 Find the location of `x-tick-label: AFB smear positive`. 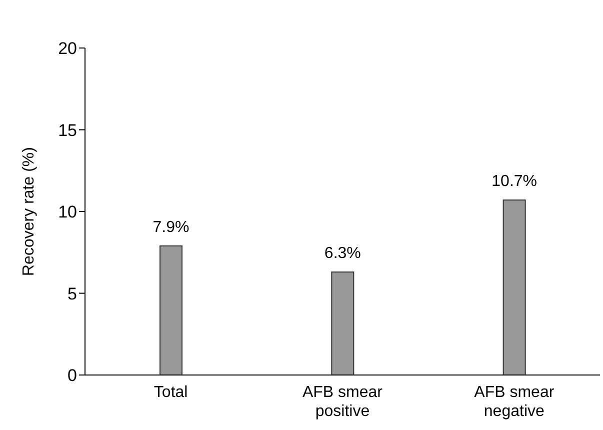

x-tick-label: AFB smear positive is located at coordinates (343, 402).